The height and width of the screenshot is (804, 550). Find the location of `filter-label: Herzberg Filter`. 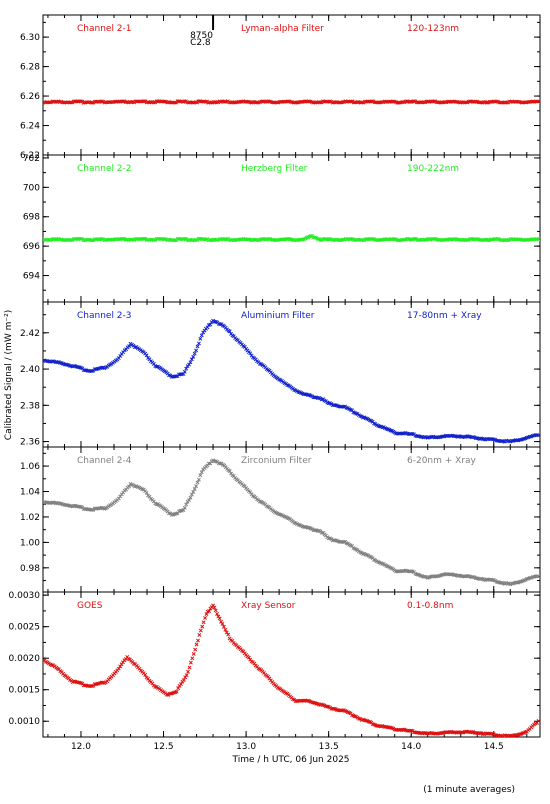

filter-label: Herzberg Filter is located at coordinates (274, 169).